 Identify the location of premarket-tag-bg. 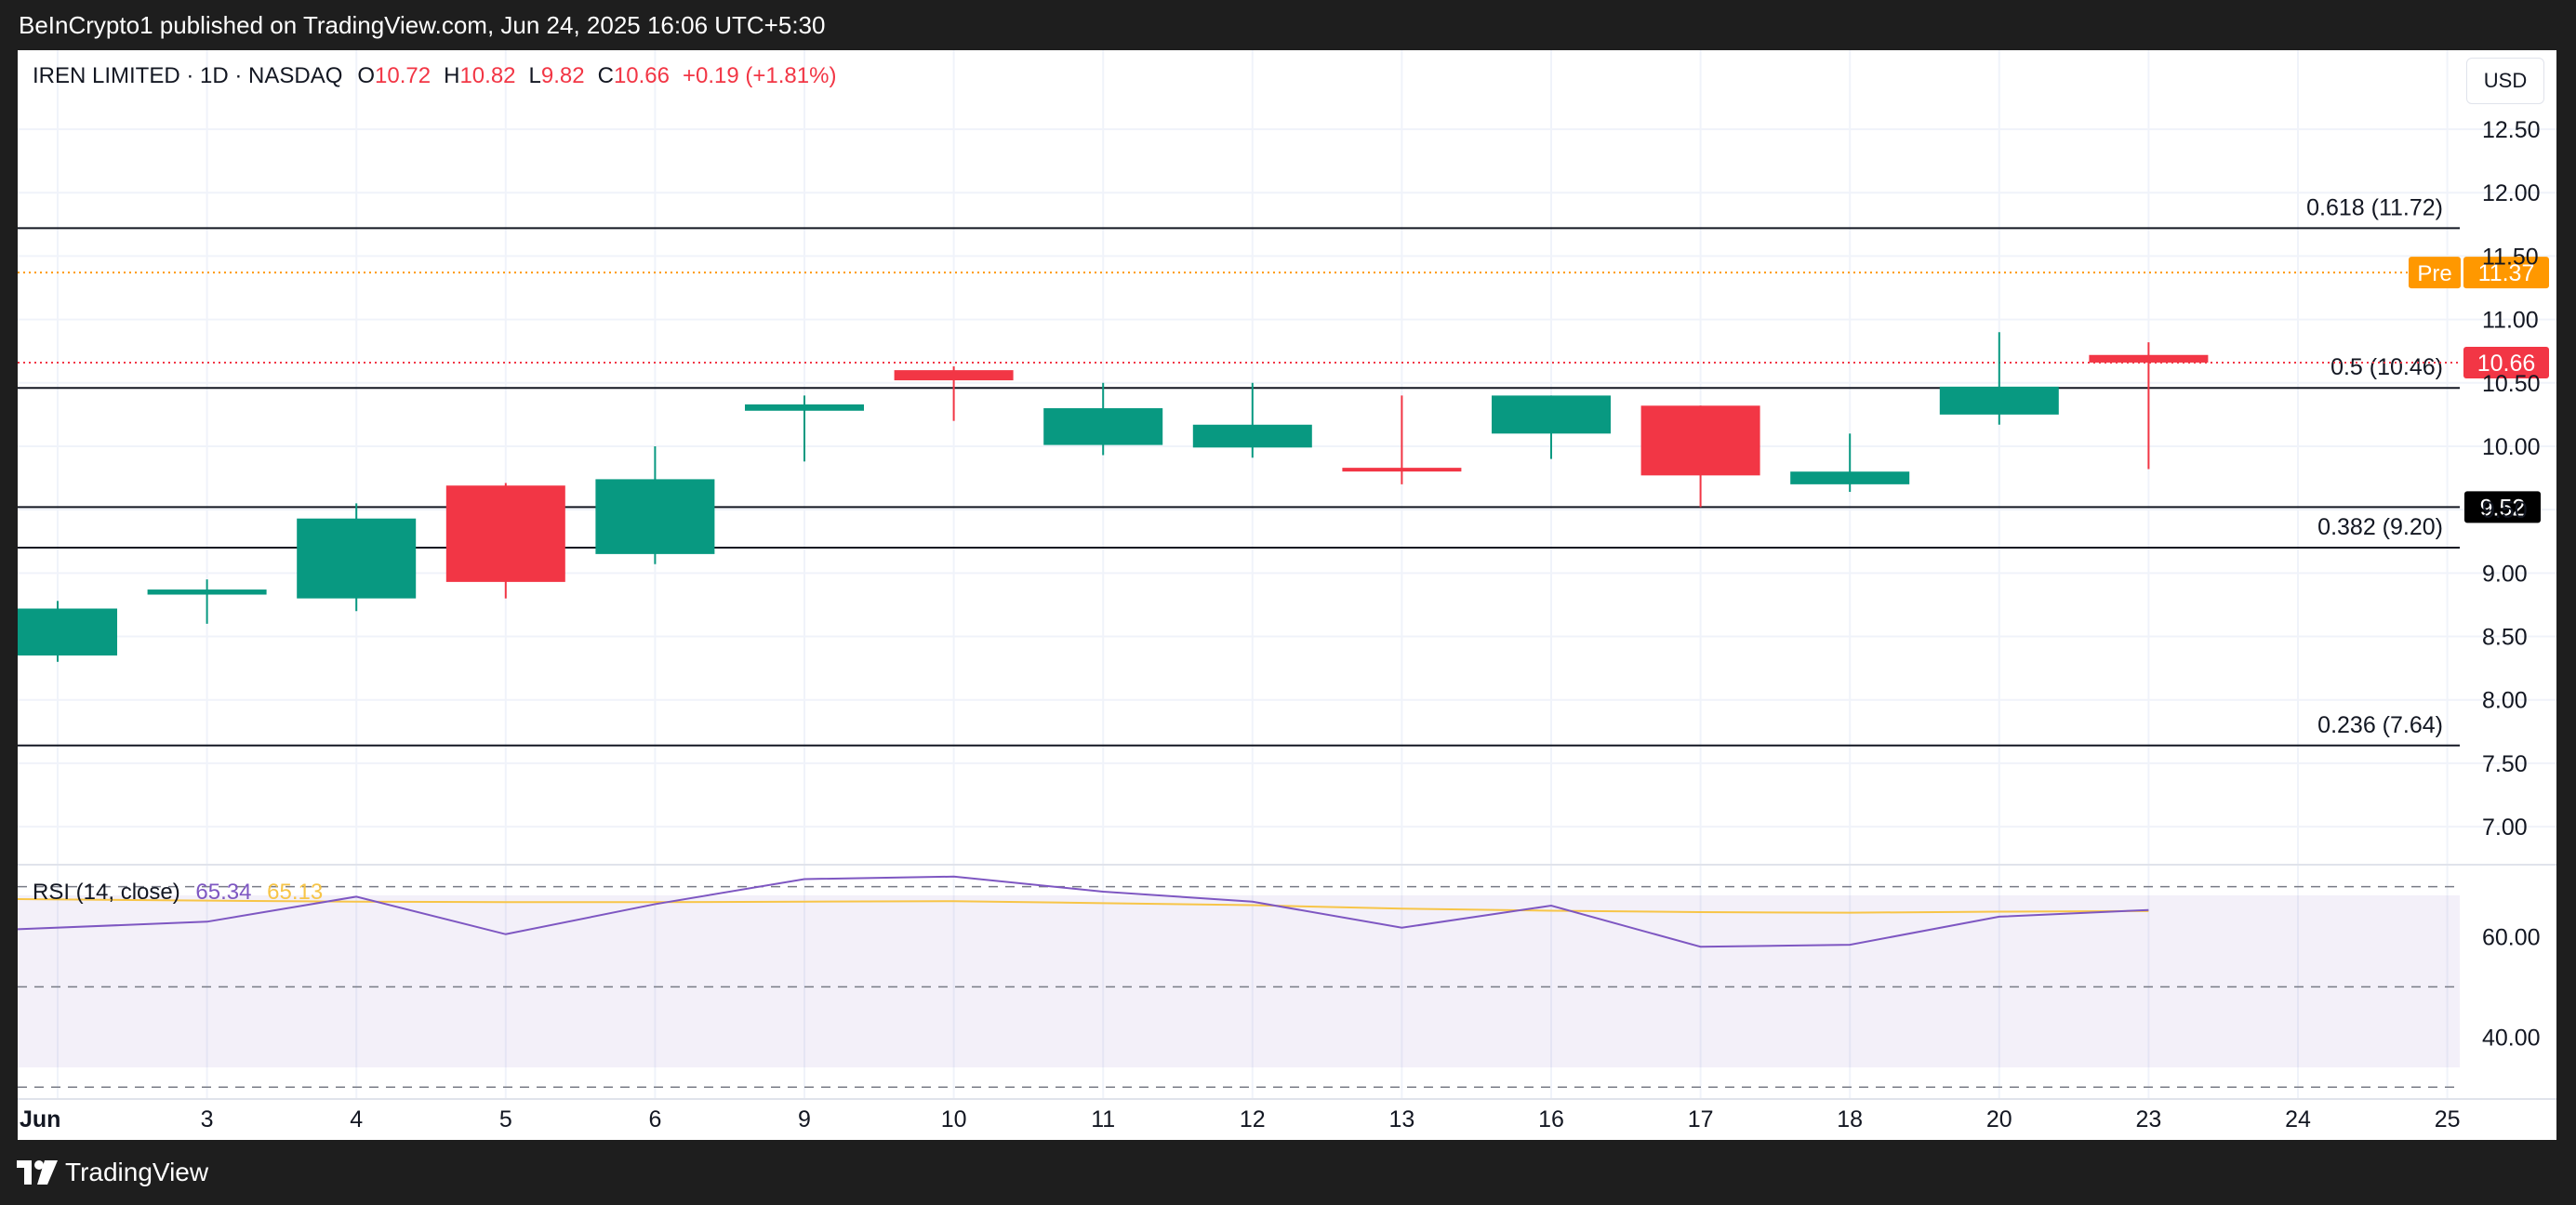
(2435, 273).